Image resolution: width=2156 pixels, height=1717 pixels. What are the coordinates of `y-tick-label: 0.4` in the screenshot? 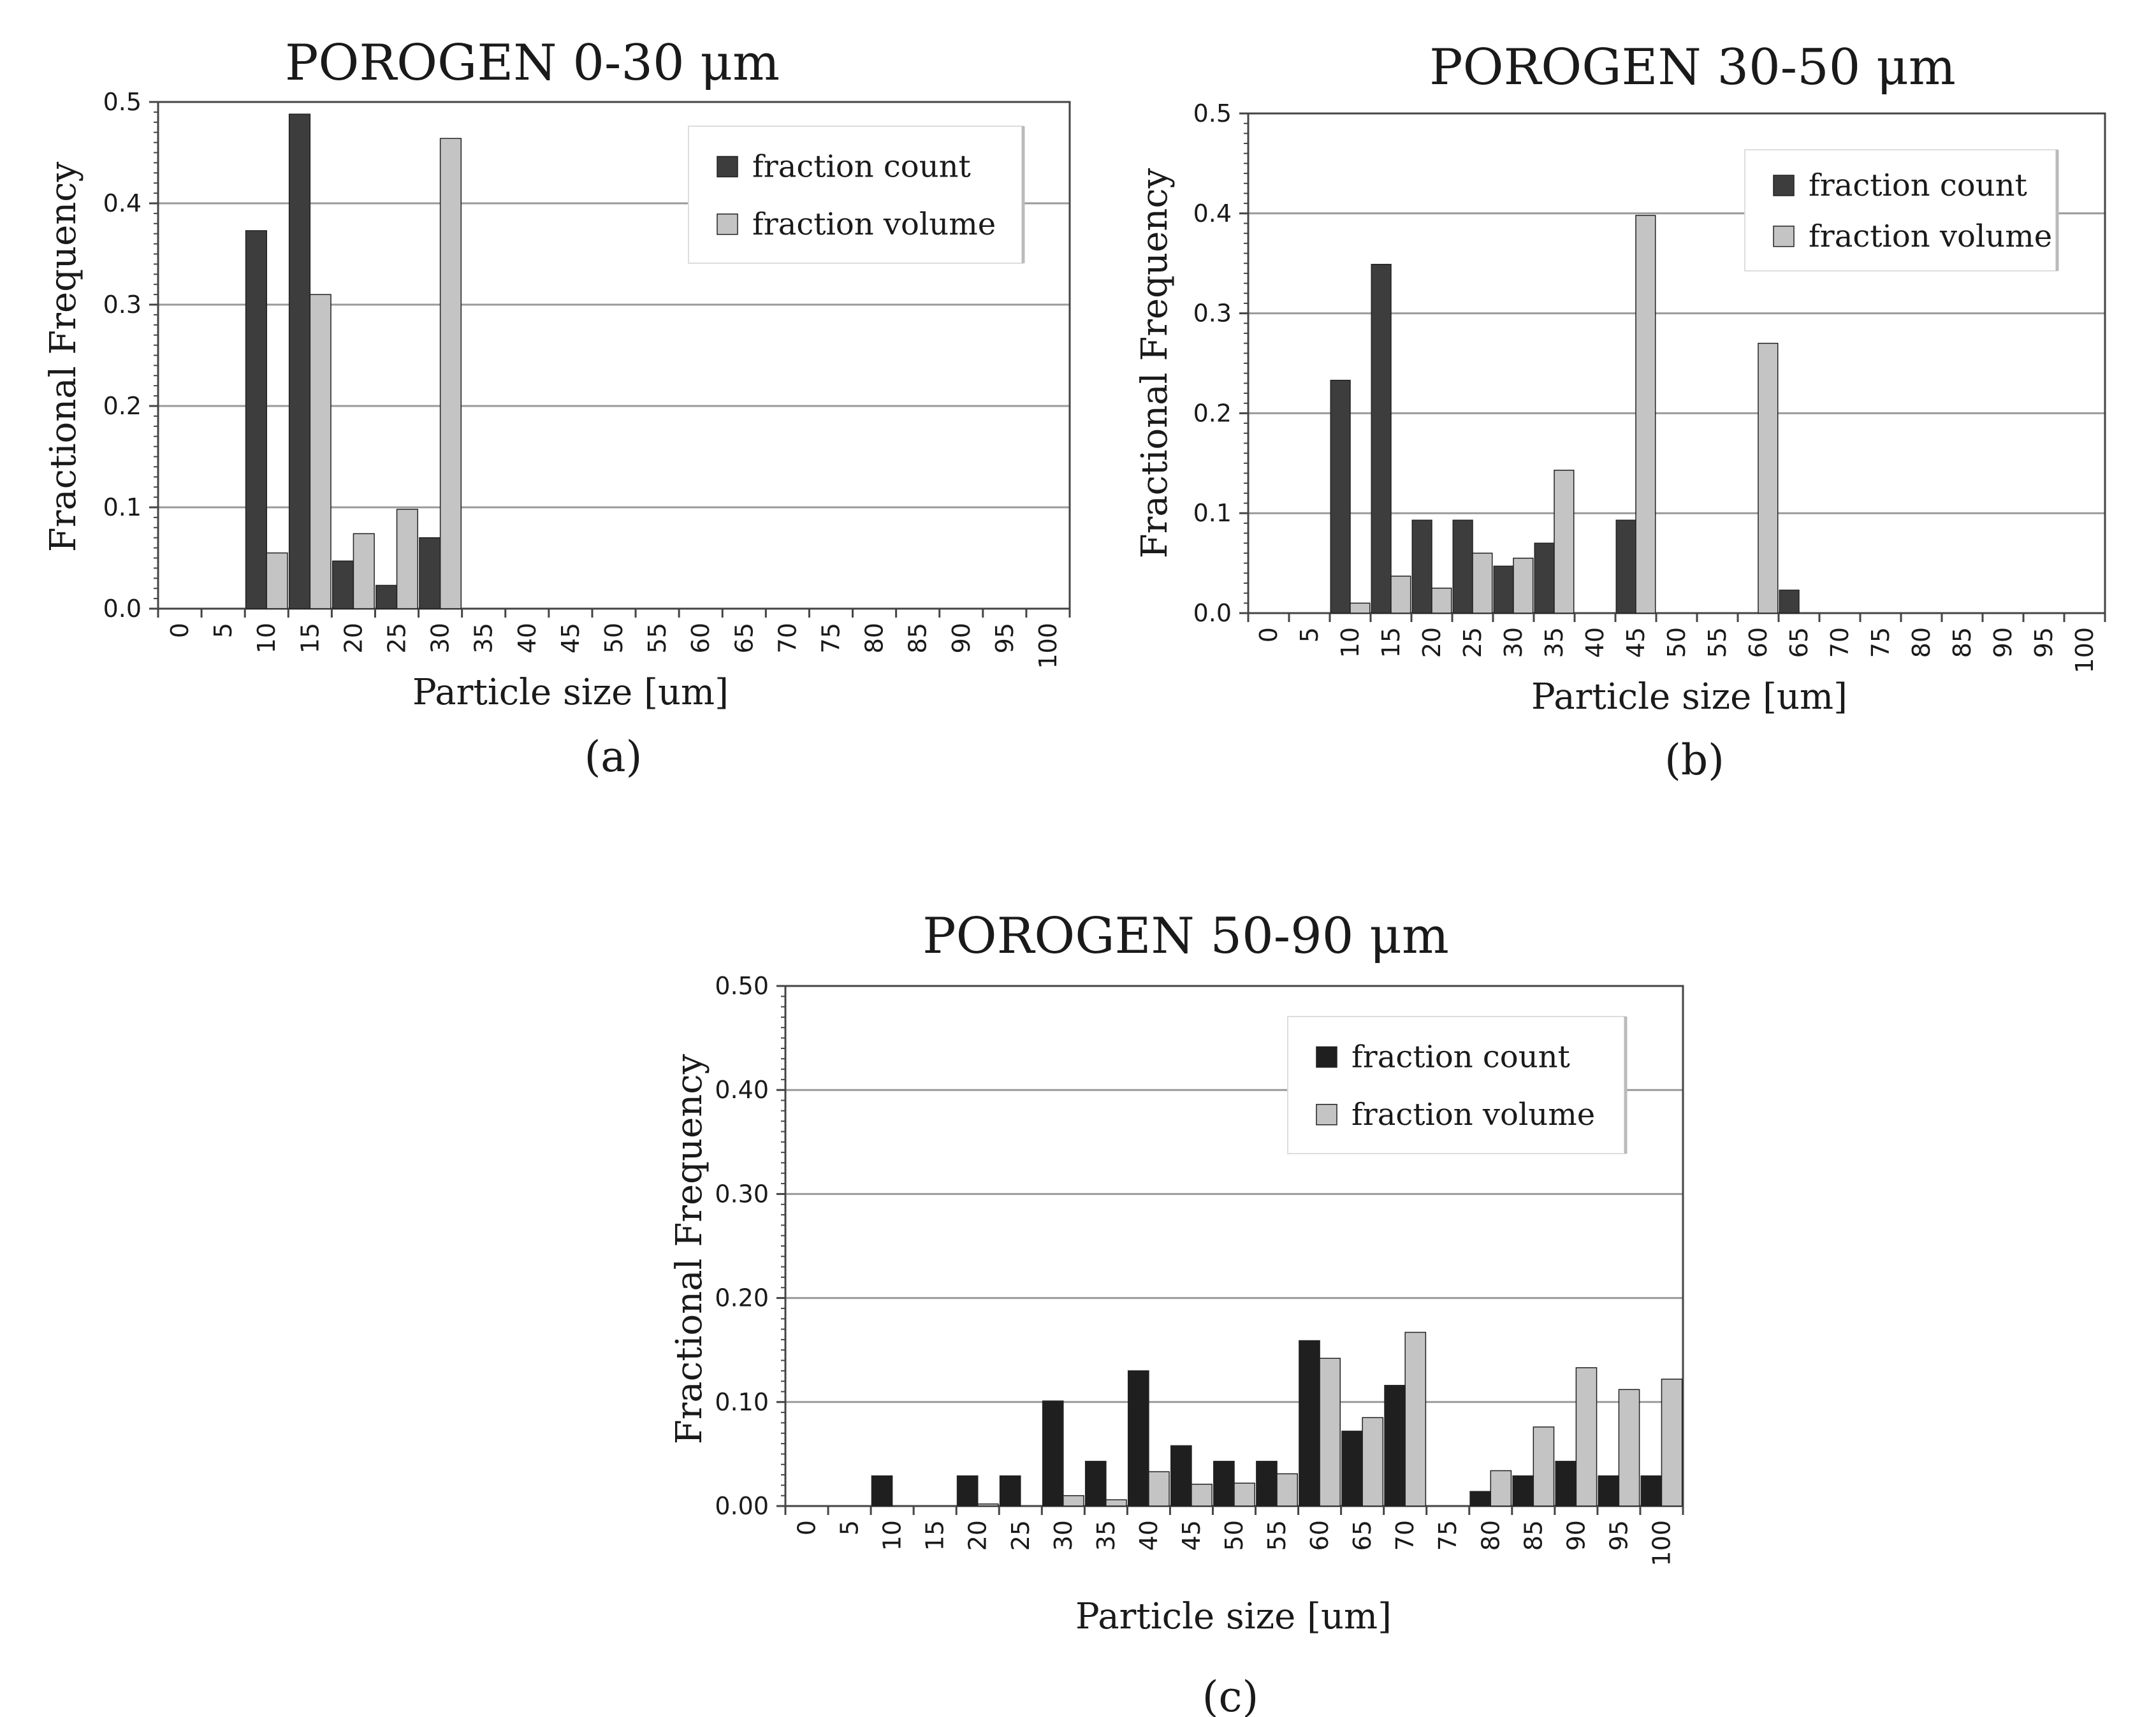 It's located at (122, 203).